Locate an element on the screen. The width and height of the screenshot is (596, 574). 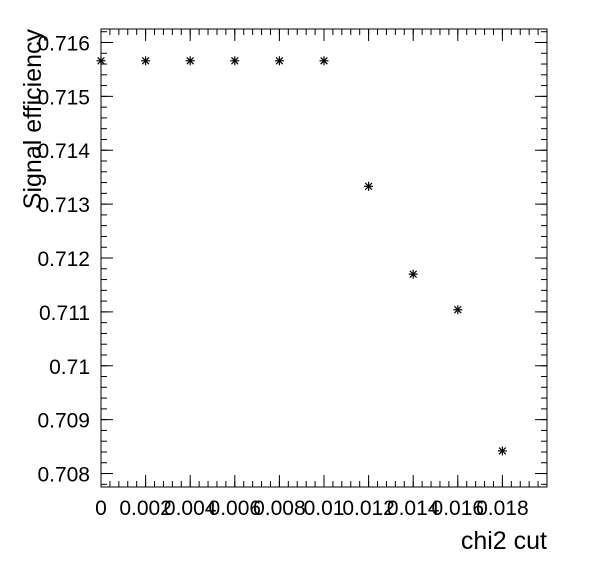
y-tick-label: 0.712 is located at coordinates (63, 259).